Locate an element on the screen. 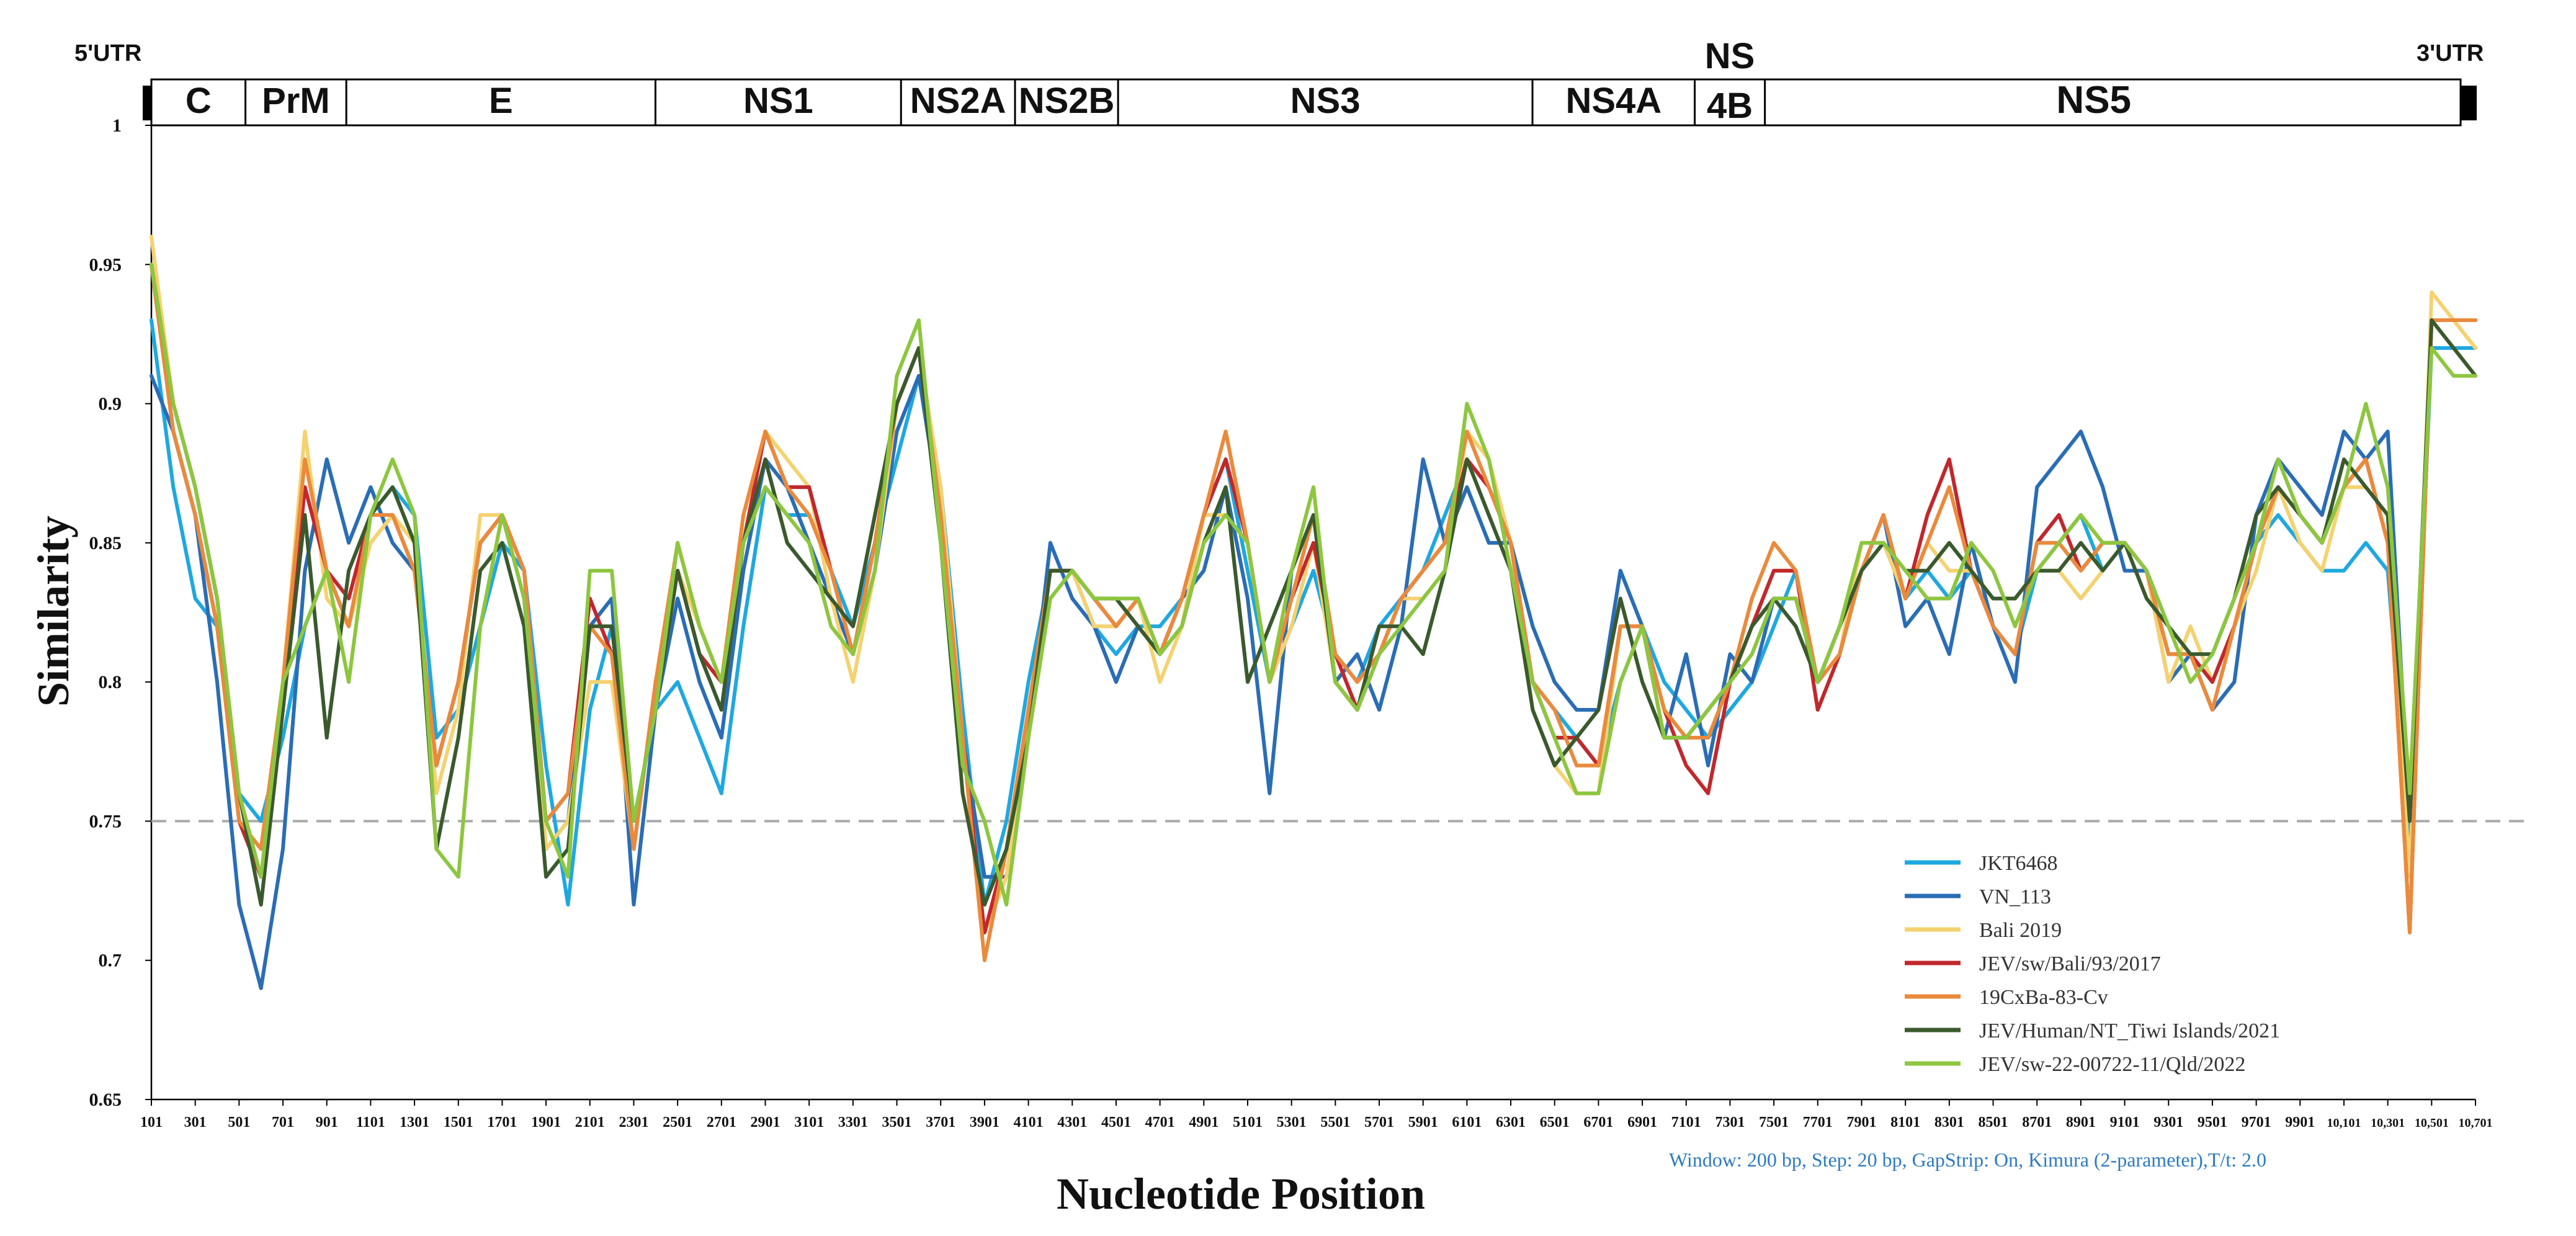 This screenshot has width=2576, height=1236. y-tick-label: 0.9 is located at coordinates (110, 404).